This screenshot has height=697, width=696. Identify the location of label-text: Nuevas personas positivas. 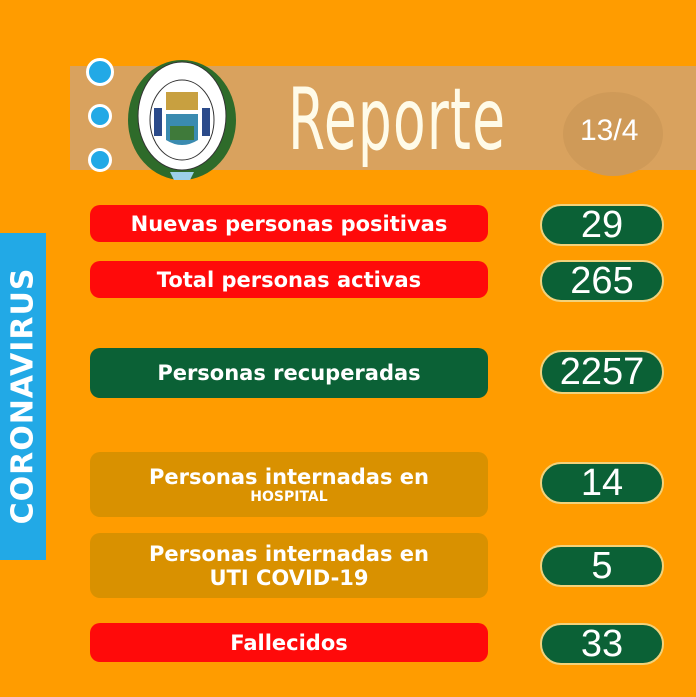
(289, 223).